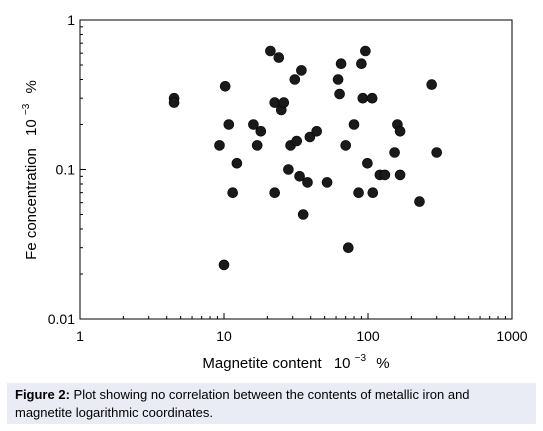 Image resolution: width=543 pixels, height=431 pixels. What do you see at coordinates (368, 336) in the screenshot?
I see `x-tick-label: 100` at bounding box center [368, 336].